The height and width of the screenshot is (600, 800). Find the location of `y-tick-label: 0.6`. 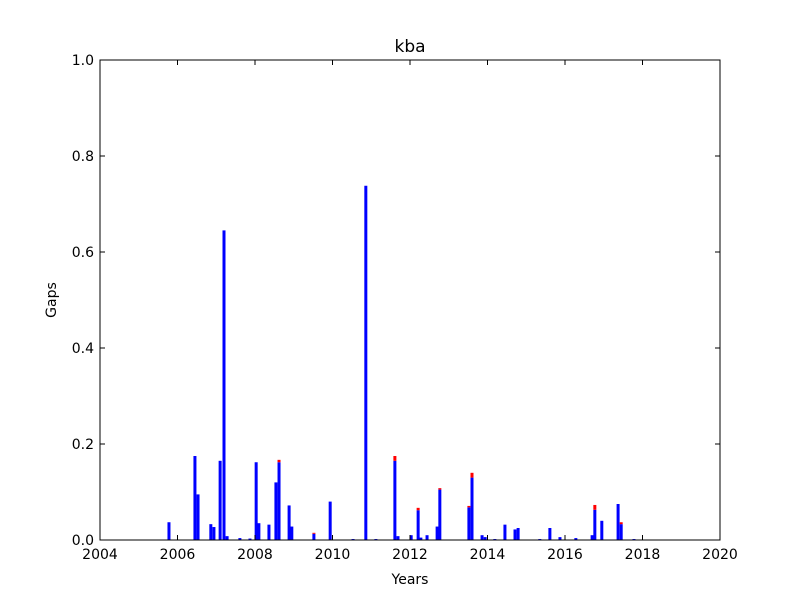

y-tick-label: 0.6 is located at coordinates (83, 253).